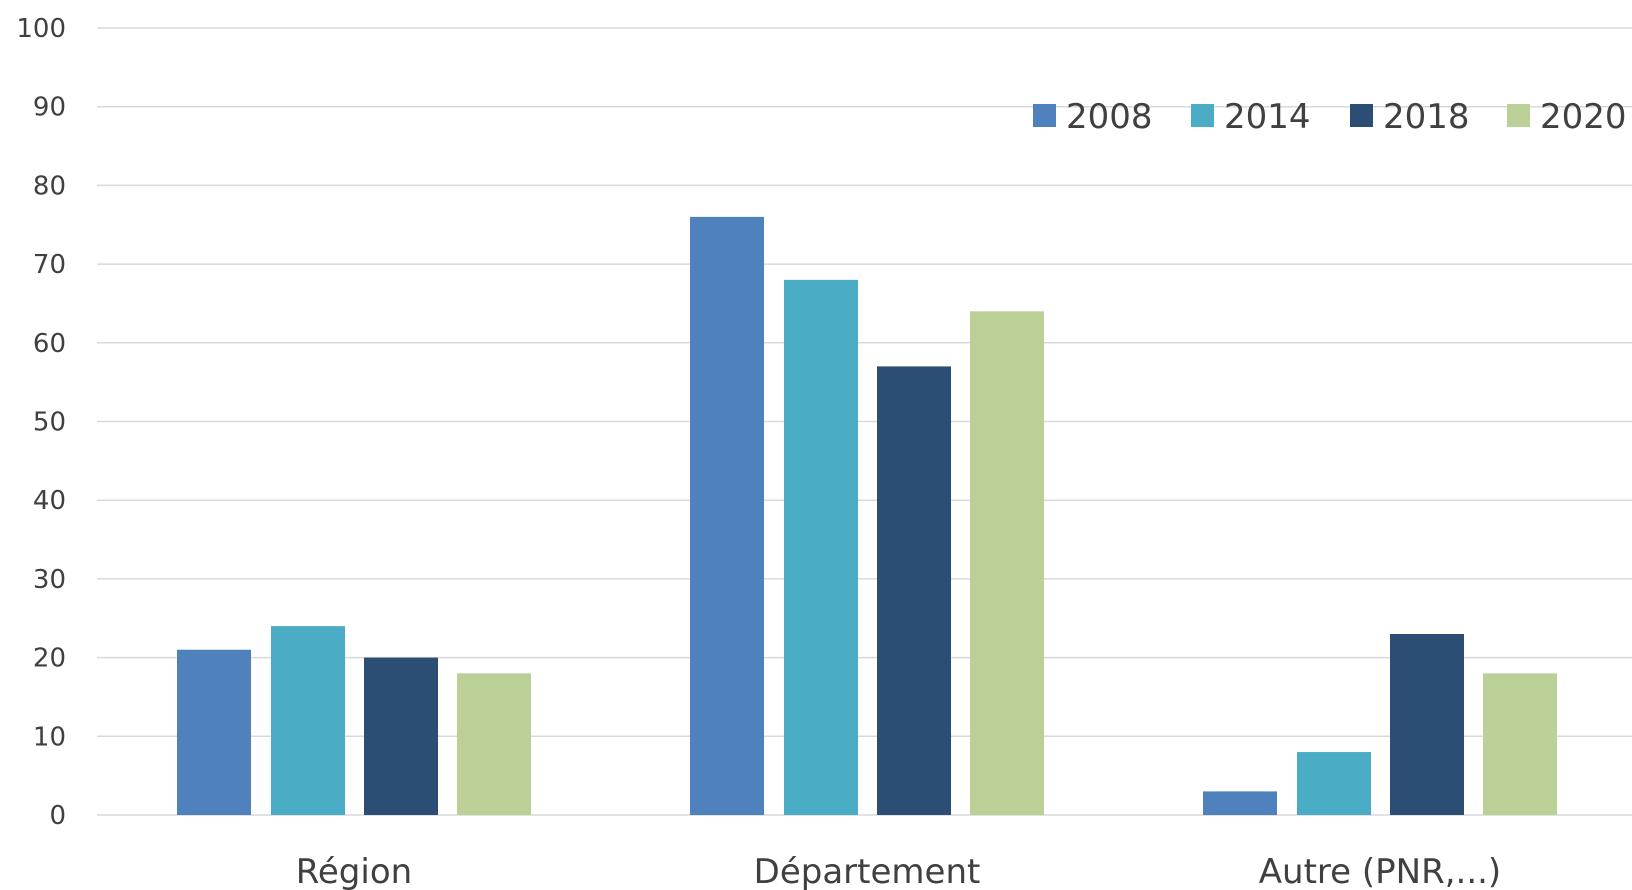 The image size is (1632, 890). I want to click on legend-swatch-2008, so click(1044, 115).